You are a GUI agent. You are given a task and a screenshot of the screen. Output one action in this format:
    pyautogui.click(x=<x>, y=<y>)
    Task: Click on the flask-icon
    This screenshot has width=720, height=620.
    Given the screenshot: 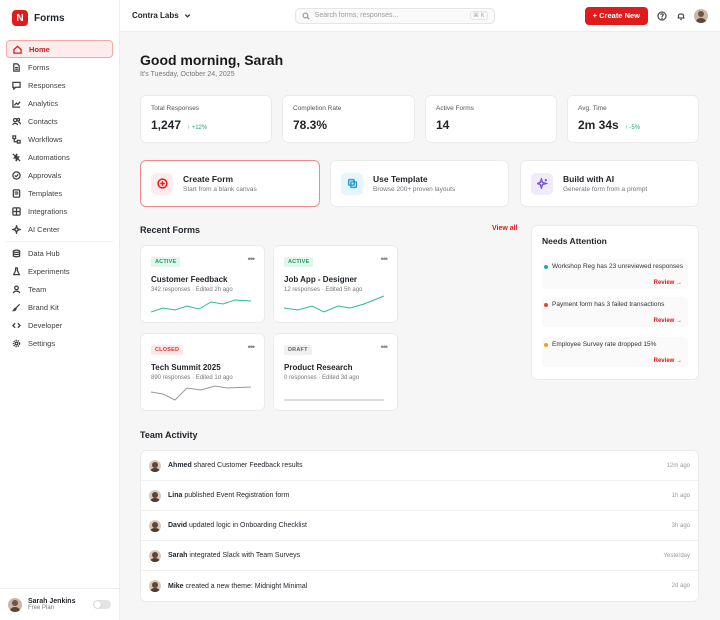 What is the action you would take?
    pyautogui.click(x=16, y=271)
    